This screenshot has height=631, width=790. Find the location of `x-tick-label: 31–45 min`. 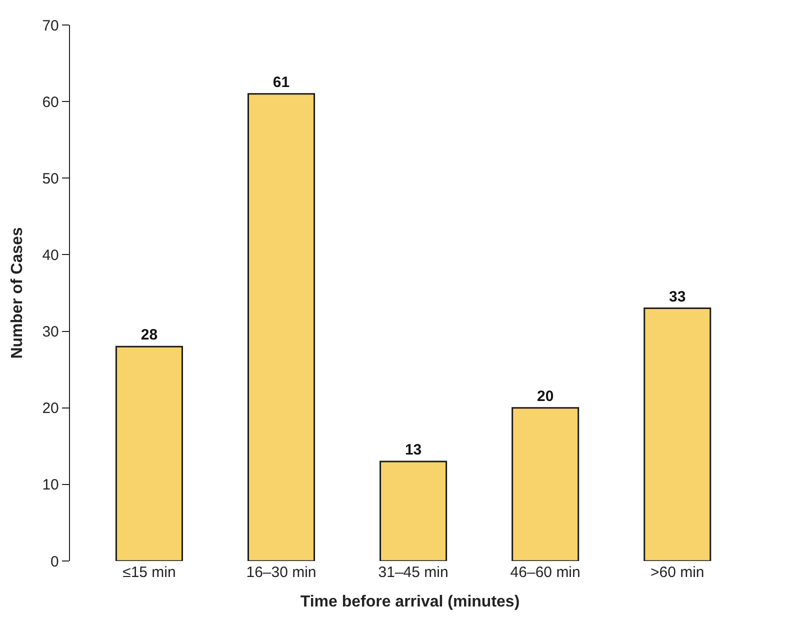

x-tick-label: 31–45 min is located at coordinates (413, 572).